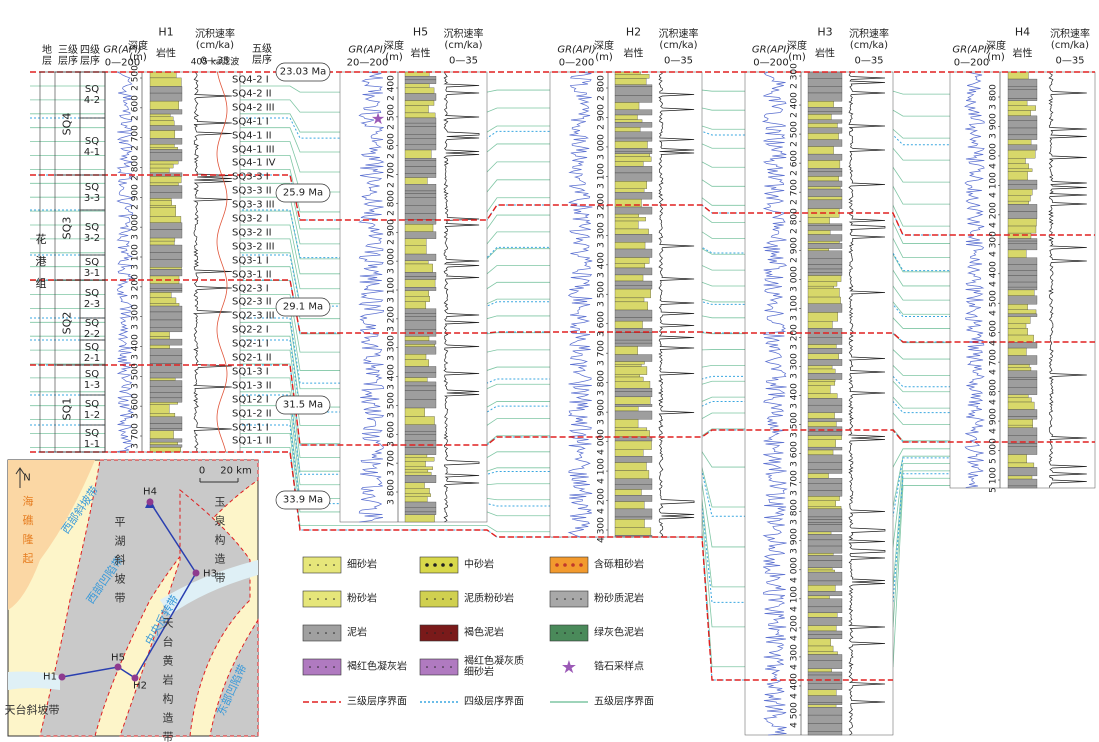  I want to click on third-order-label: SQ3, so click(67, 227).